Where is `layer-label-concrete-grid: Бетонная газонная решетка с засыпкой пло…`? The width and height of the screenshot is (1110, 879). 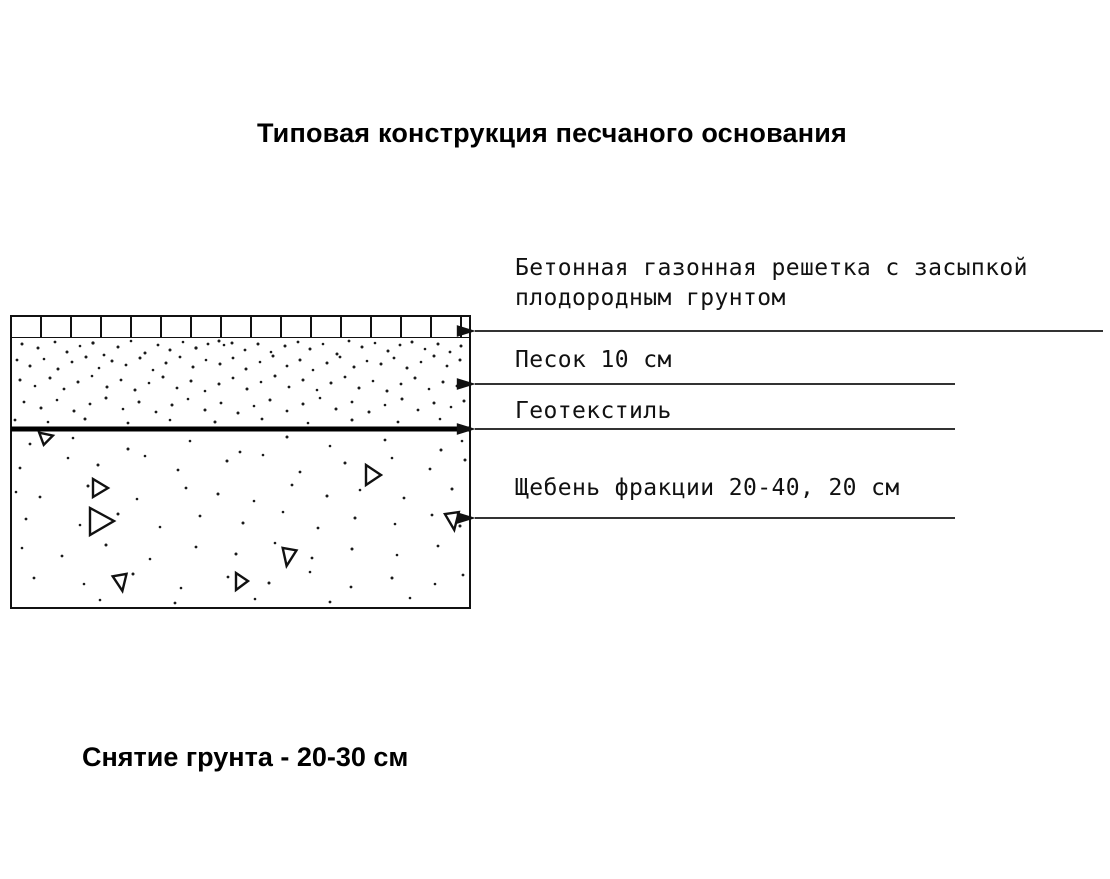
layer-label-concrete-grid: Бетонная газонная решетка с засыпкой пло… is located at coordinates (771, 283).